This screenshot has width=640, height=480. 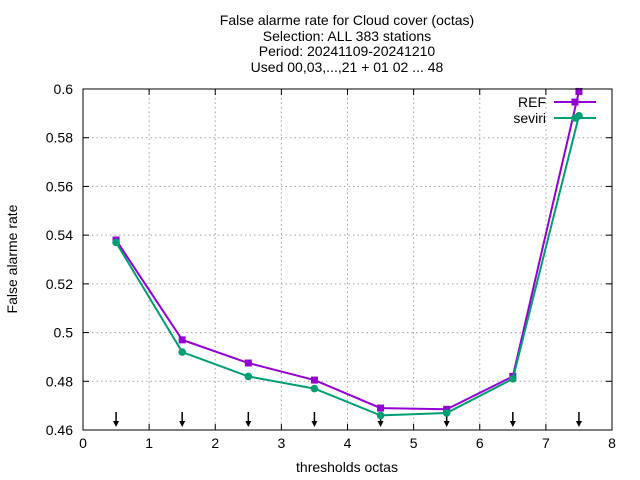 I want to click on x-tick-label-7: 7, so click(x=546, y=443).